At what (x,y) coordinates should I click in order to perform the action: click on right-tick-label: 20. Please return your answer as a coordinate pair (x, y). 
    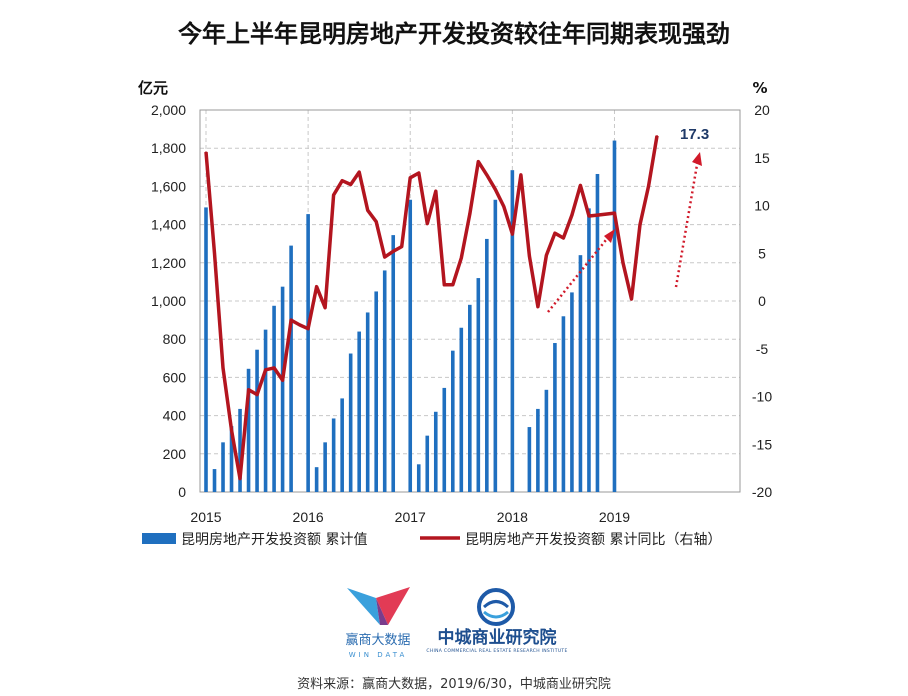
    Looking at the image, I should click on (762, 110).